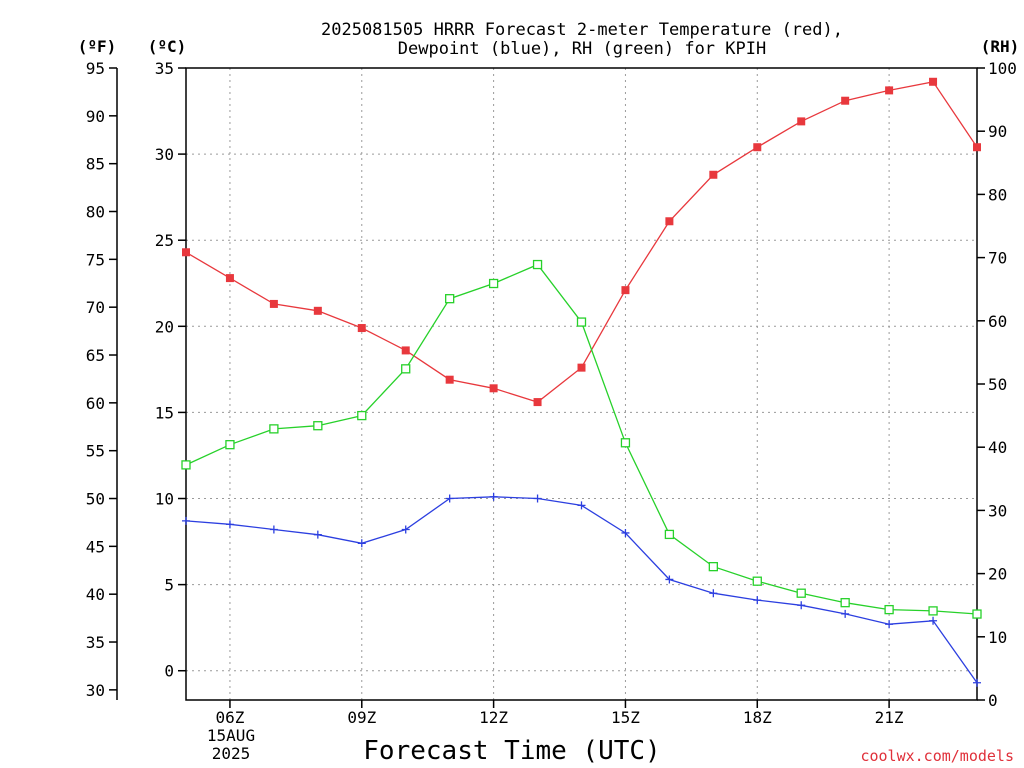 This screenshot has width=1024, height=768. I want to click on fahrenheit-tick-label: 40, so click(95, 594).